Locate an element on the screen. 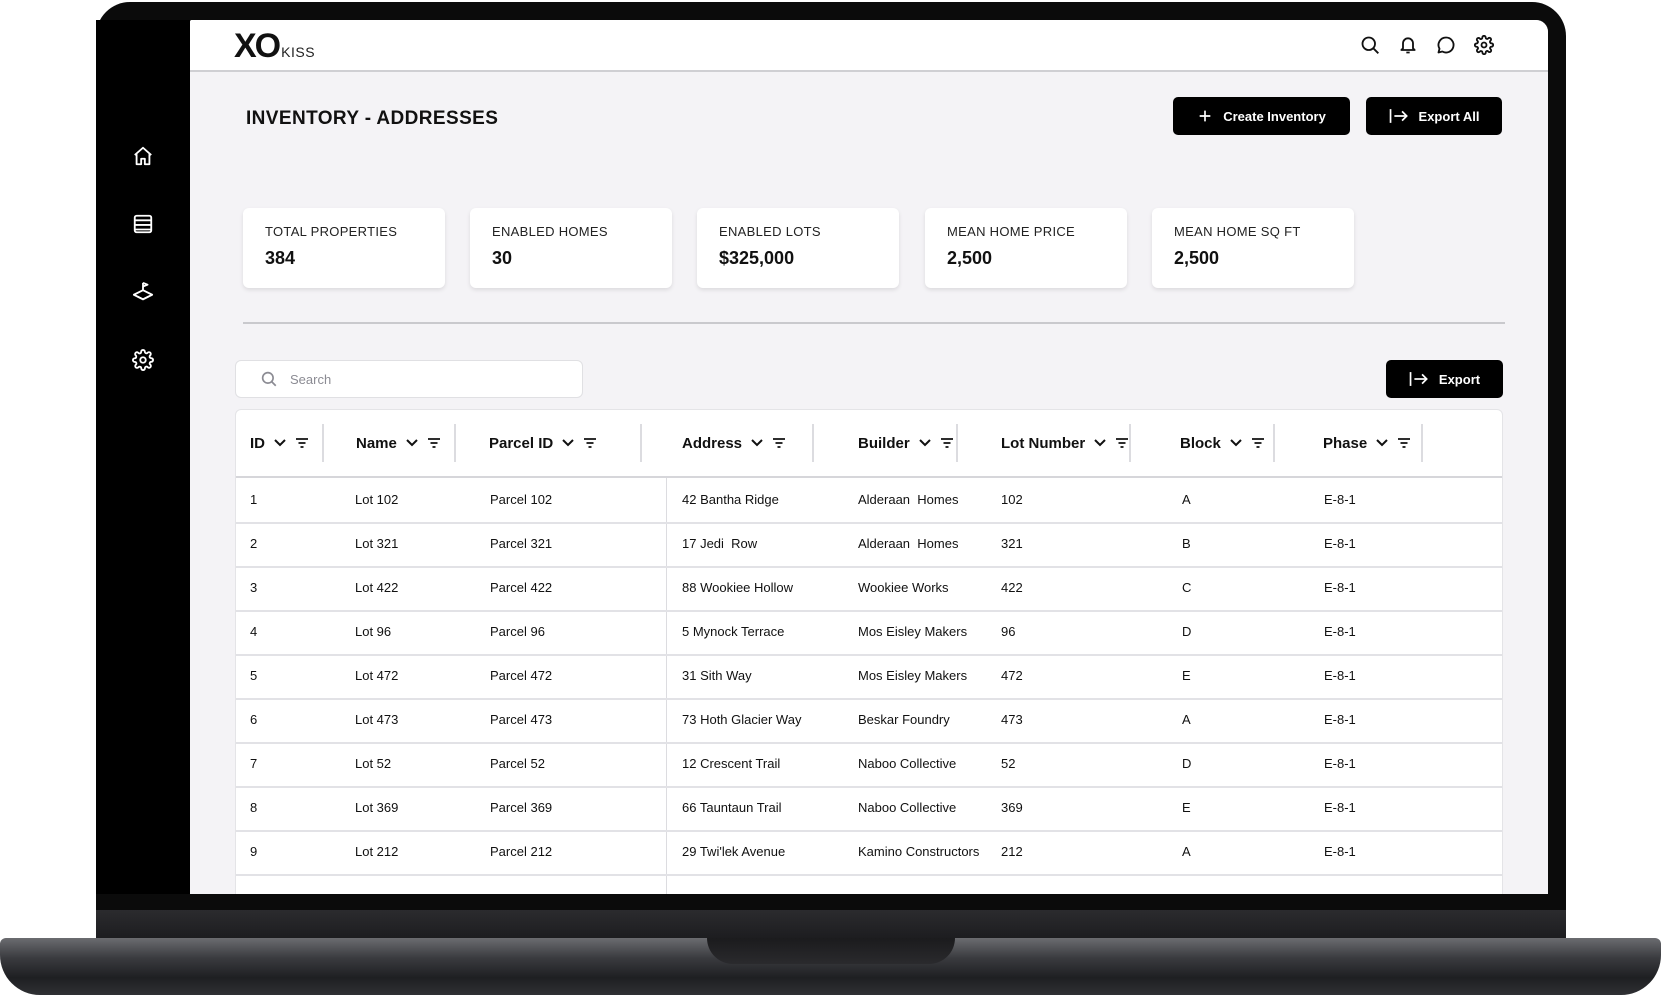 This screenshot has width=1661, height=995. search-input is located at coordinates (430, 379).